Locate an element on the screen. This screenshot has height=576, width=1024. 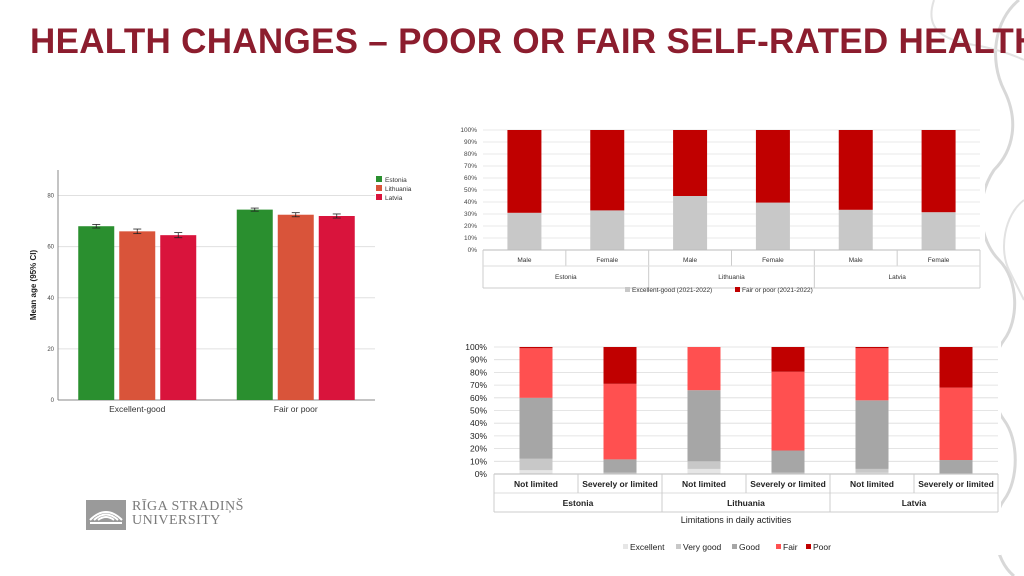
y-tick-label: 60 is located at coordinates (50, 248).